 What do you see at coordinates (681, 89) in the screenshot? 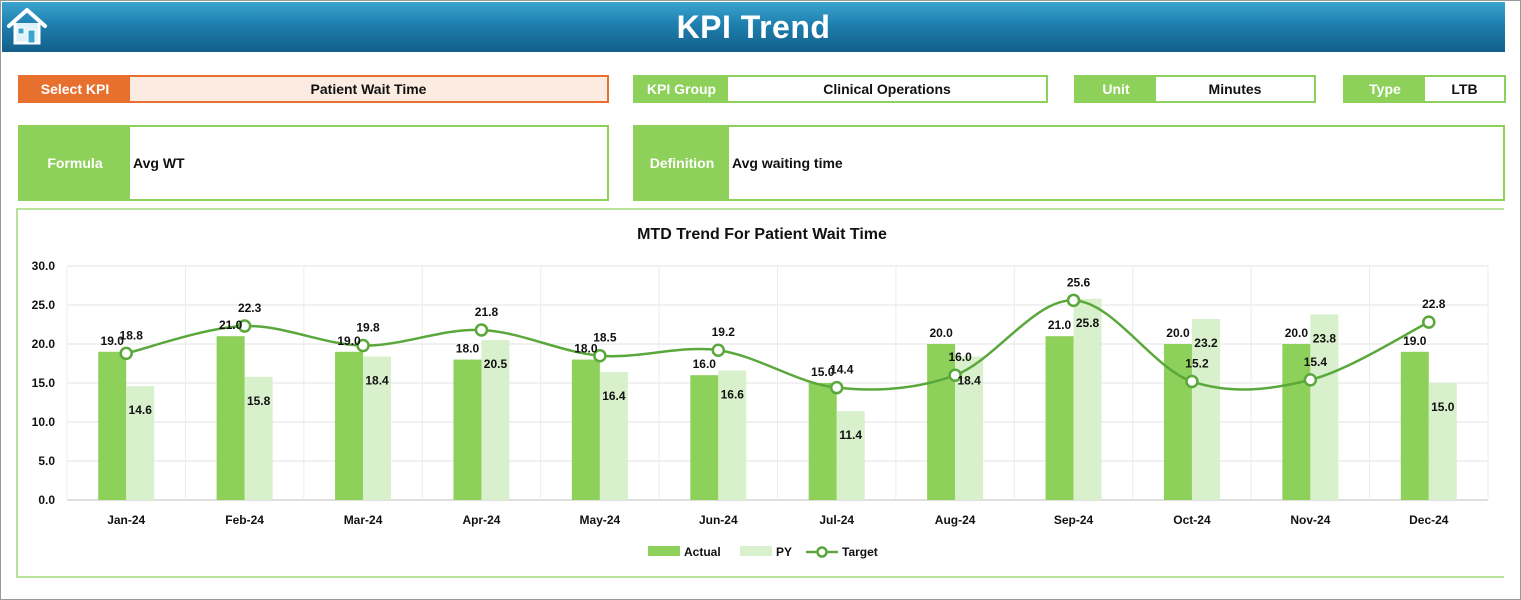
I see `kpi-group-label: KPI Group` at bounding box center [681, 89].